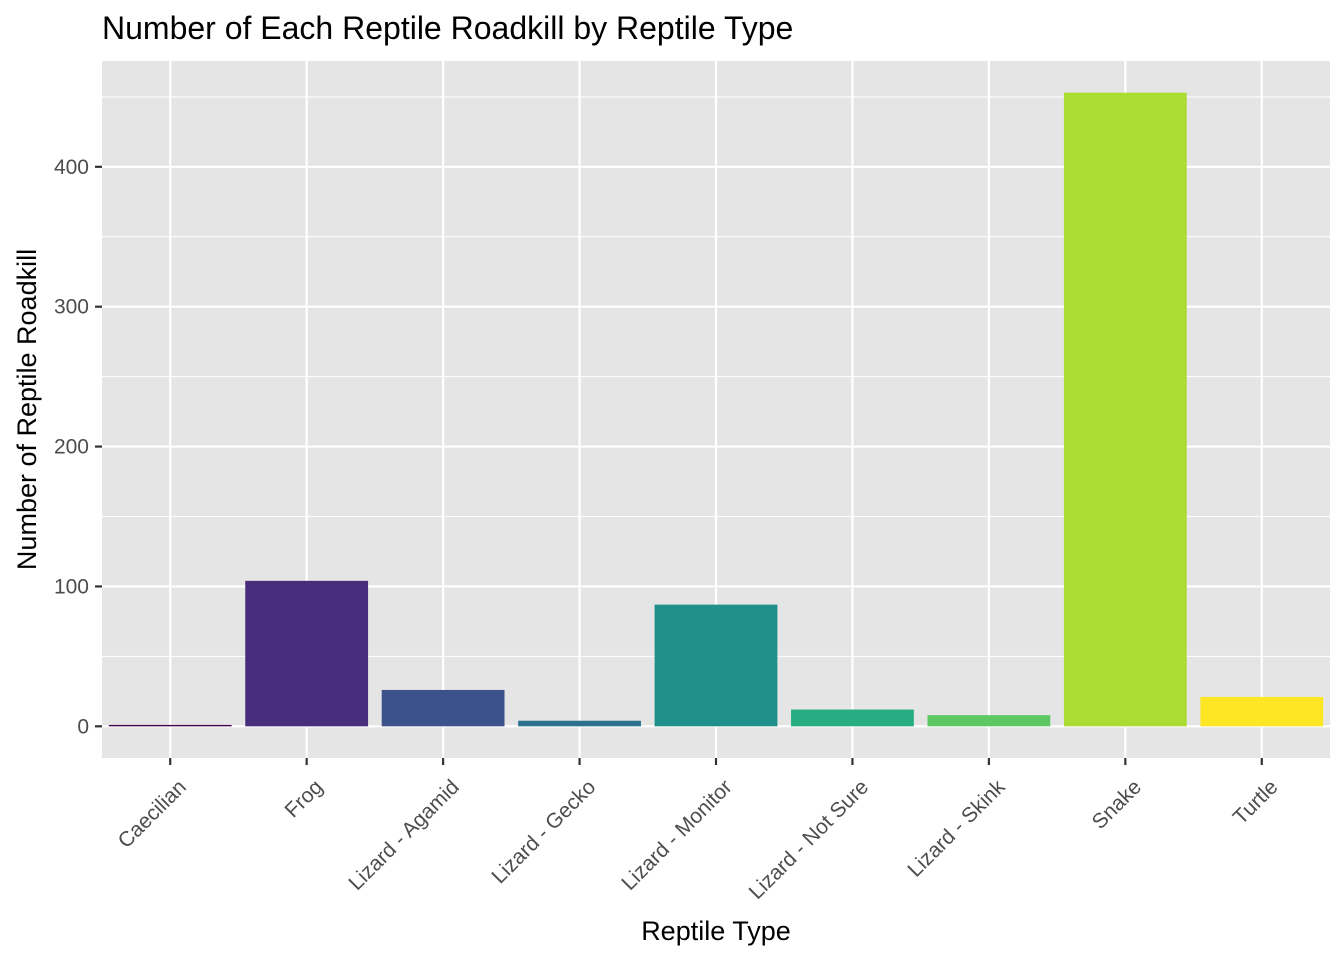 The width and height of the screenshot is (1344, 960). I want to click on y-tick-label: 200, so click(71, 447).